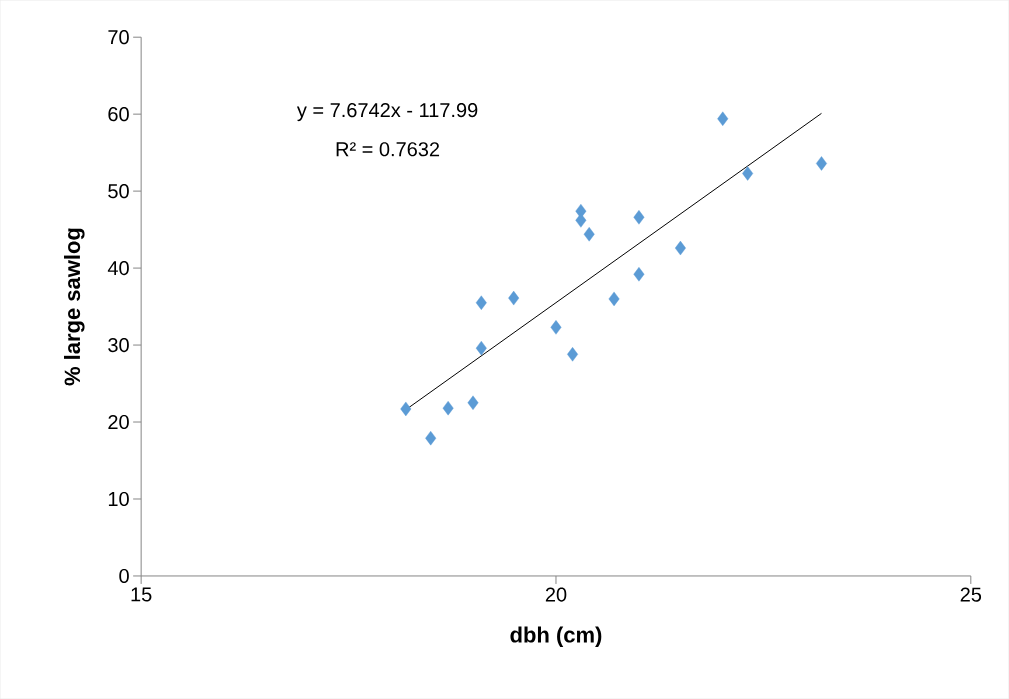  I want to click on annotation: R² = 0.7632, so click(388, 149).